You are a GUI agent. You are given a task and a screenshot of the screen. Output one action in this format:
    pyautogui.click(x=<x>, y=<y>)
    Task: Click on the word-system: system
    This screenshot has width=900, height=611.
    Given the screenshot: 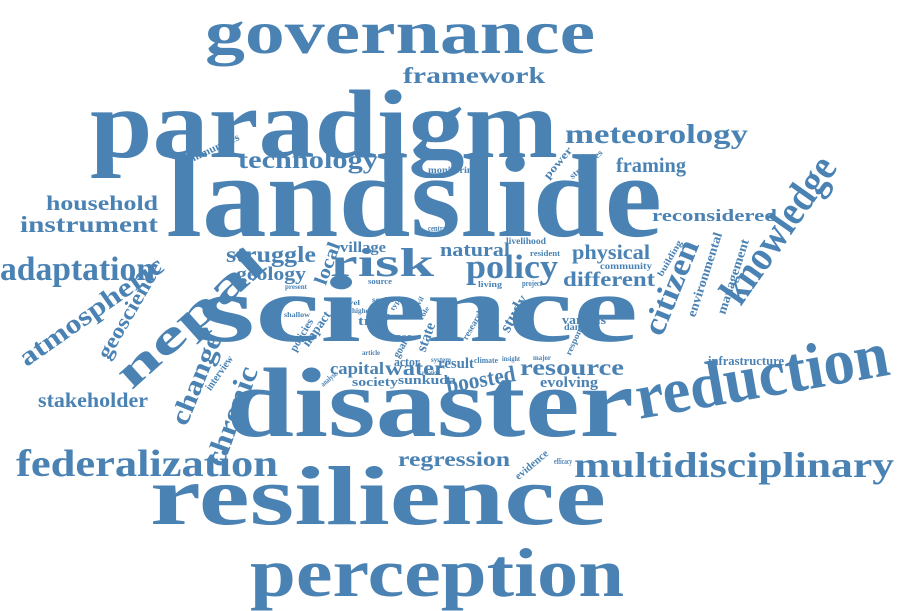 What is the action you would take?
    pyautogui.click(x=441, y=359)
    